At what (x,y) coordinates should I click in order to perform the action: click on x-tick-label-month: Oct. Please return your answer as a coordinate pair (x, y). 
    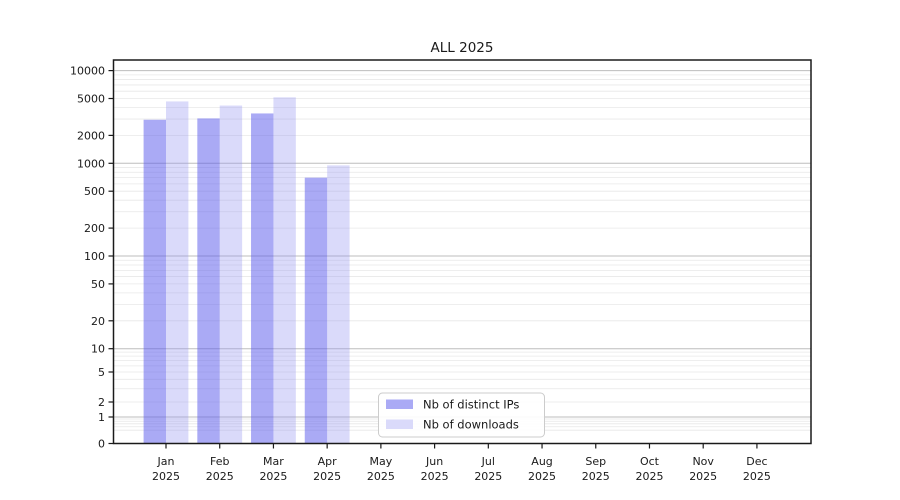
    Looking at the image, I should click on (650, 461).